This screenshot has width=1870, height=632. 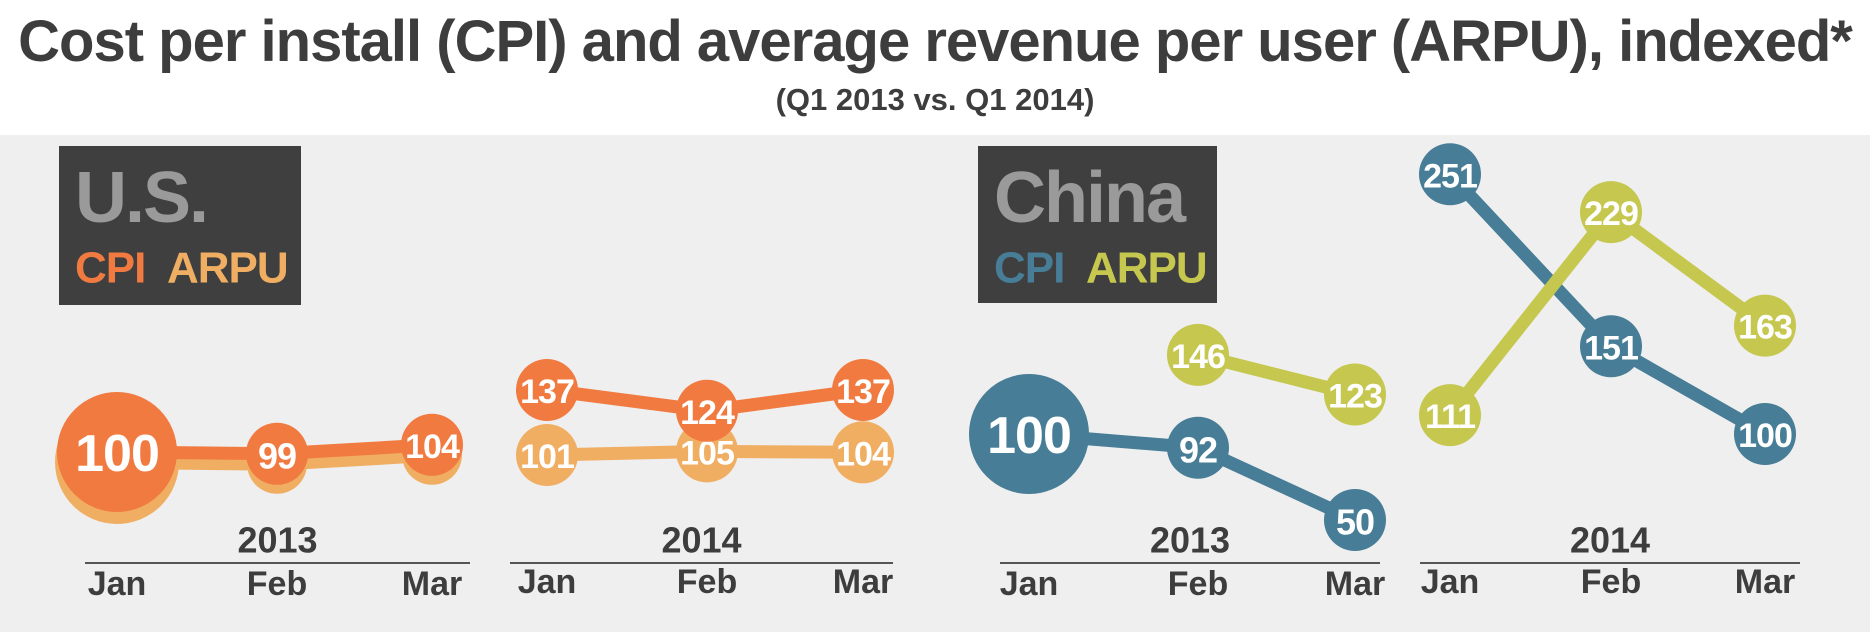 I want to click on cpi-data-label: 50, so click(x=1355, y=522).